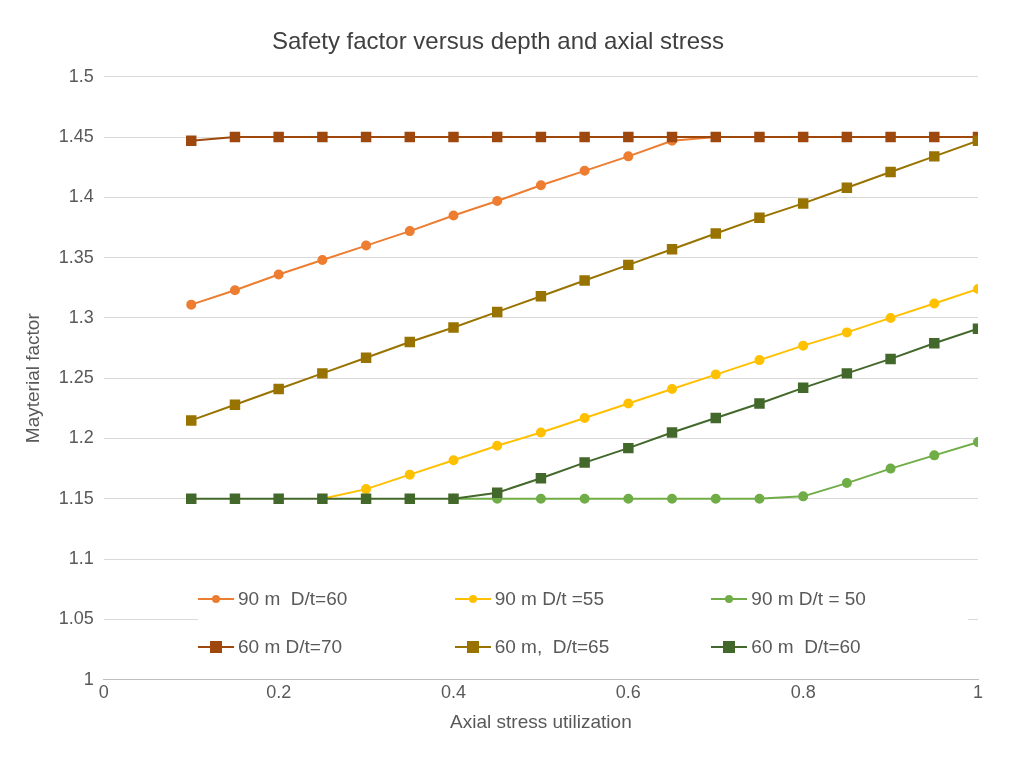  I want to click on y-tick-label: 1, so click(88, 678).